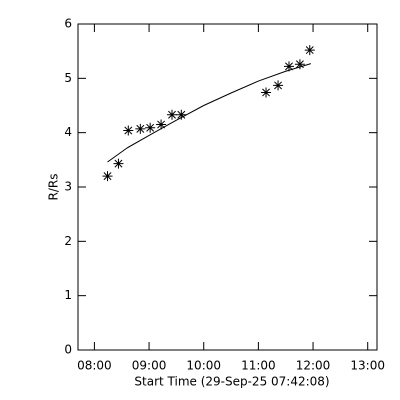 The height and width of the screenshot is (400, 400). What do you see at coordinates (68, 241) in the screenshot?
I see `y-tick-label: 2` at bounding box center [68, 241].